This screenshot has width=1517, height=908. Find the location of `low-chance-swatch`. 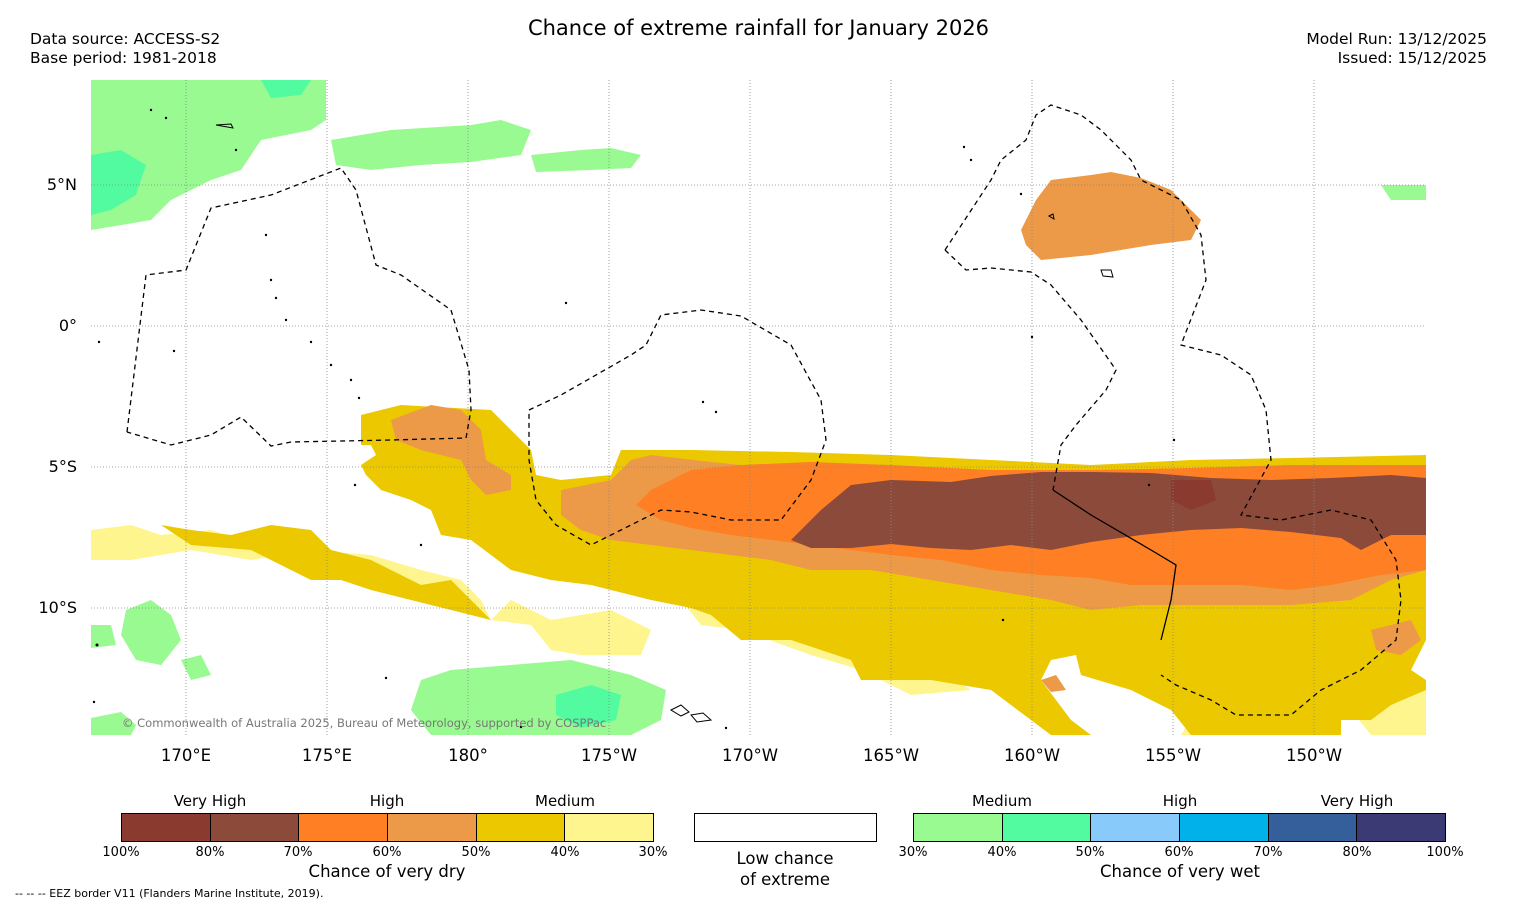

low-chance-swatch is located at coordinates (785, 827).